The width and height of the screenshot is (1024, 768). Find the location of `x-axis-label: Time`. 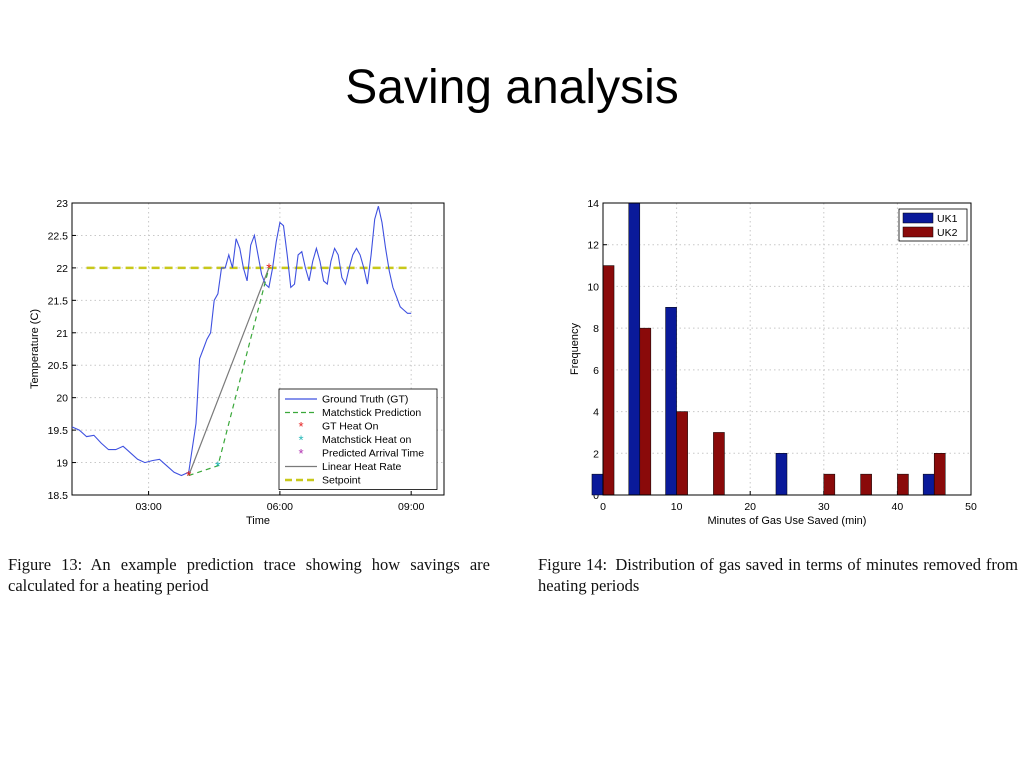

x-axis-label: Time is located at coordinates (258, 521).